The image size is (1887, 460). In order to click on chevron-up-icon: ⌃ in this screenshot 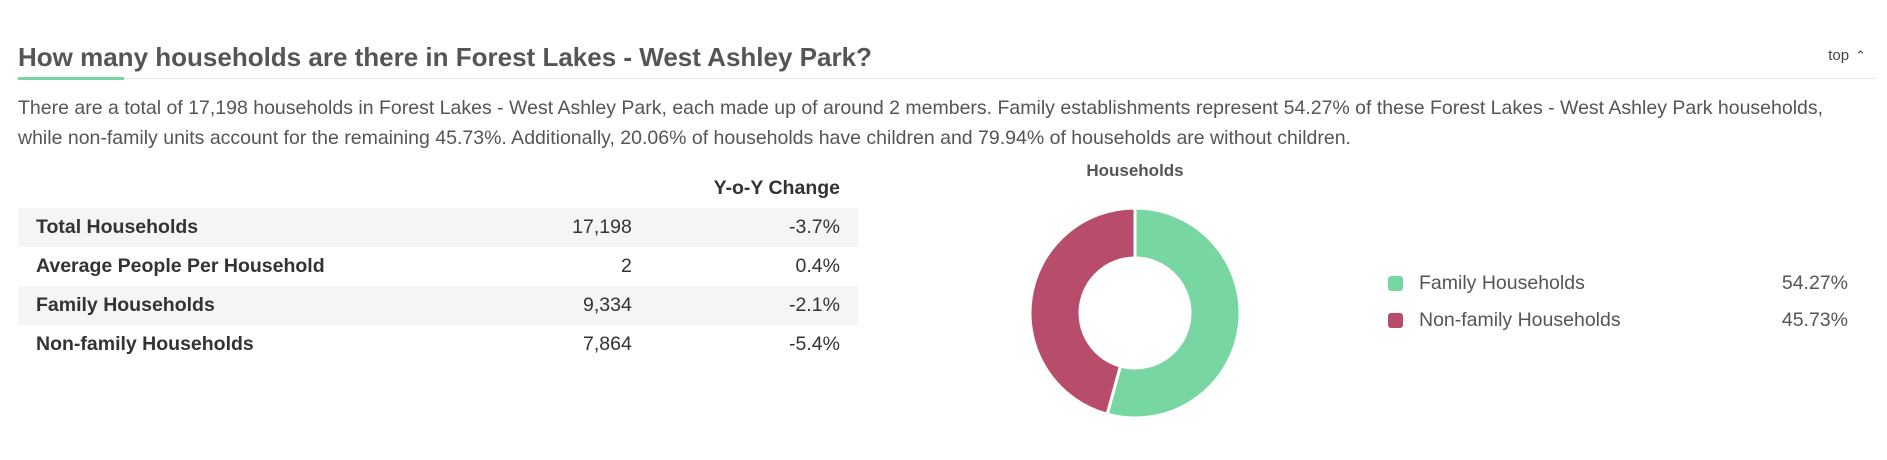, I will do `click(1860, 55)`.